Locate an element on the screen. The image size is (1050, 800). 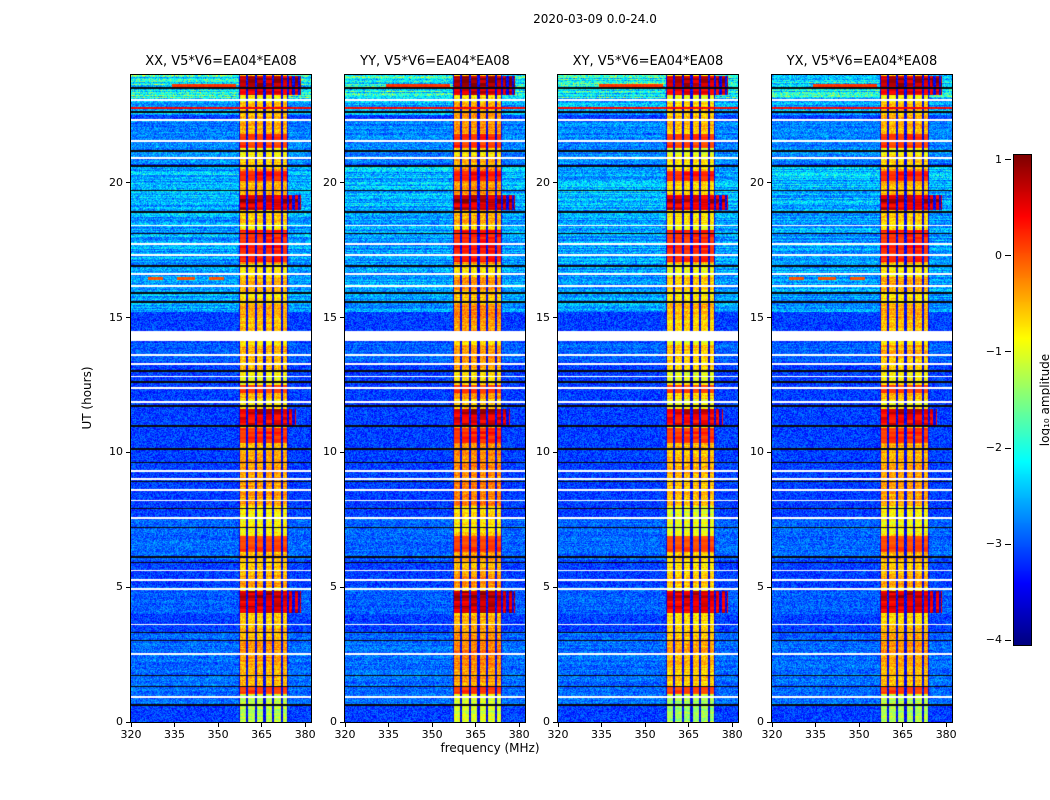
panel-title-YY: YY, V5*V6=EA04*EA08 is located at coordinates (435, 61).